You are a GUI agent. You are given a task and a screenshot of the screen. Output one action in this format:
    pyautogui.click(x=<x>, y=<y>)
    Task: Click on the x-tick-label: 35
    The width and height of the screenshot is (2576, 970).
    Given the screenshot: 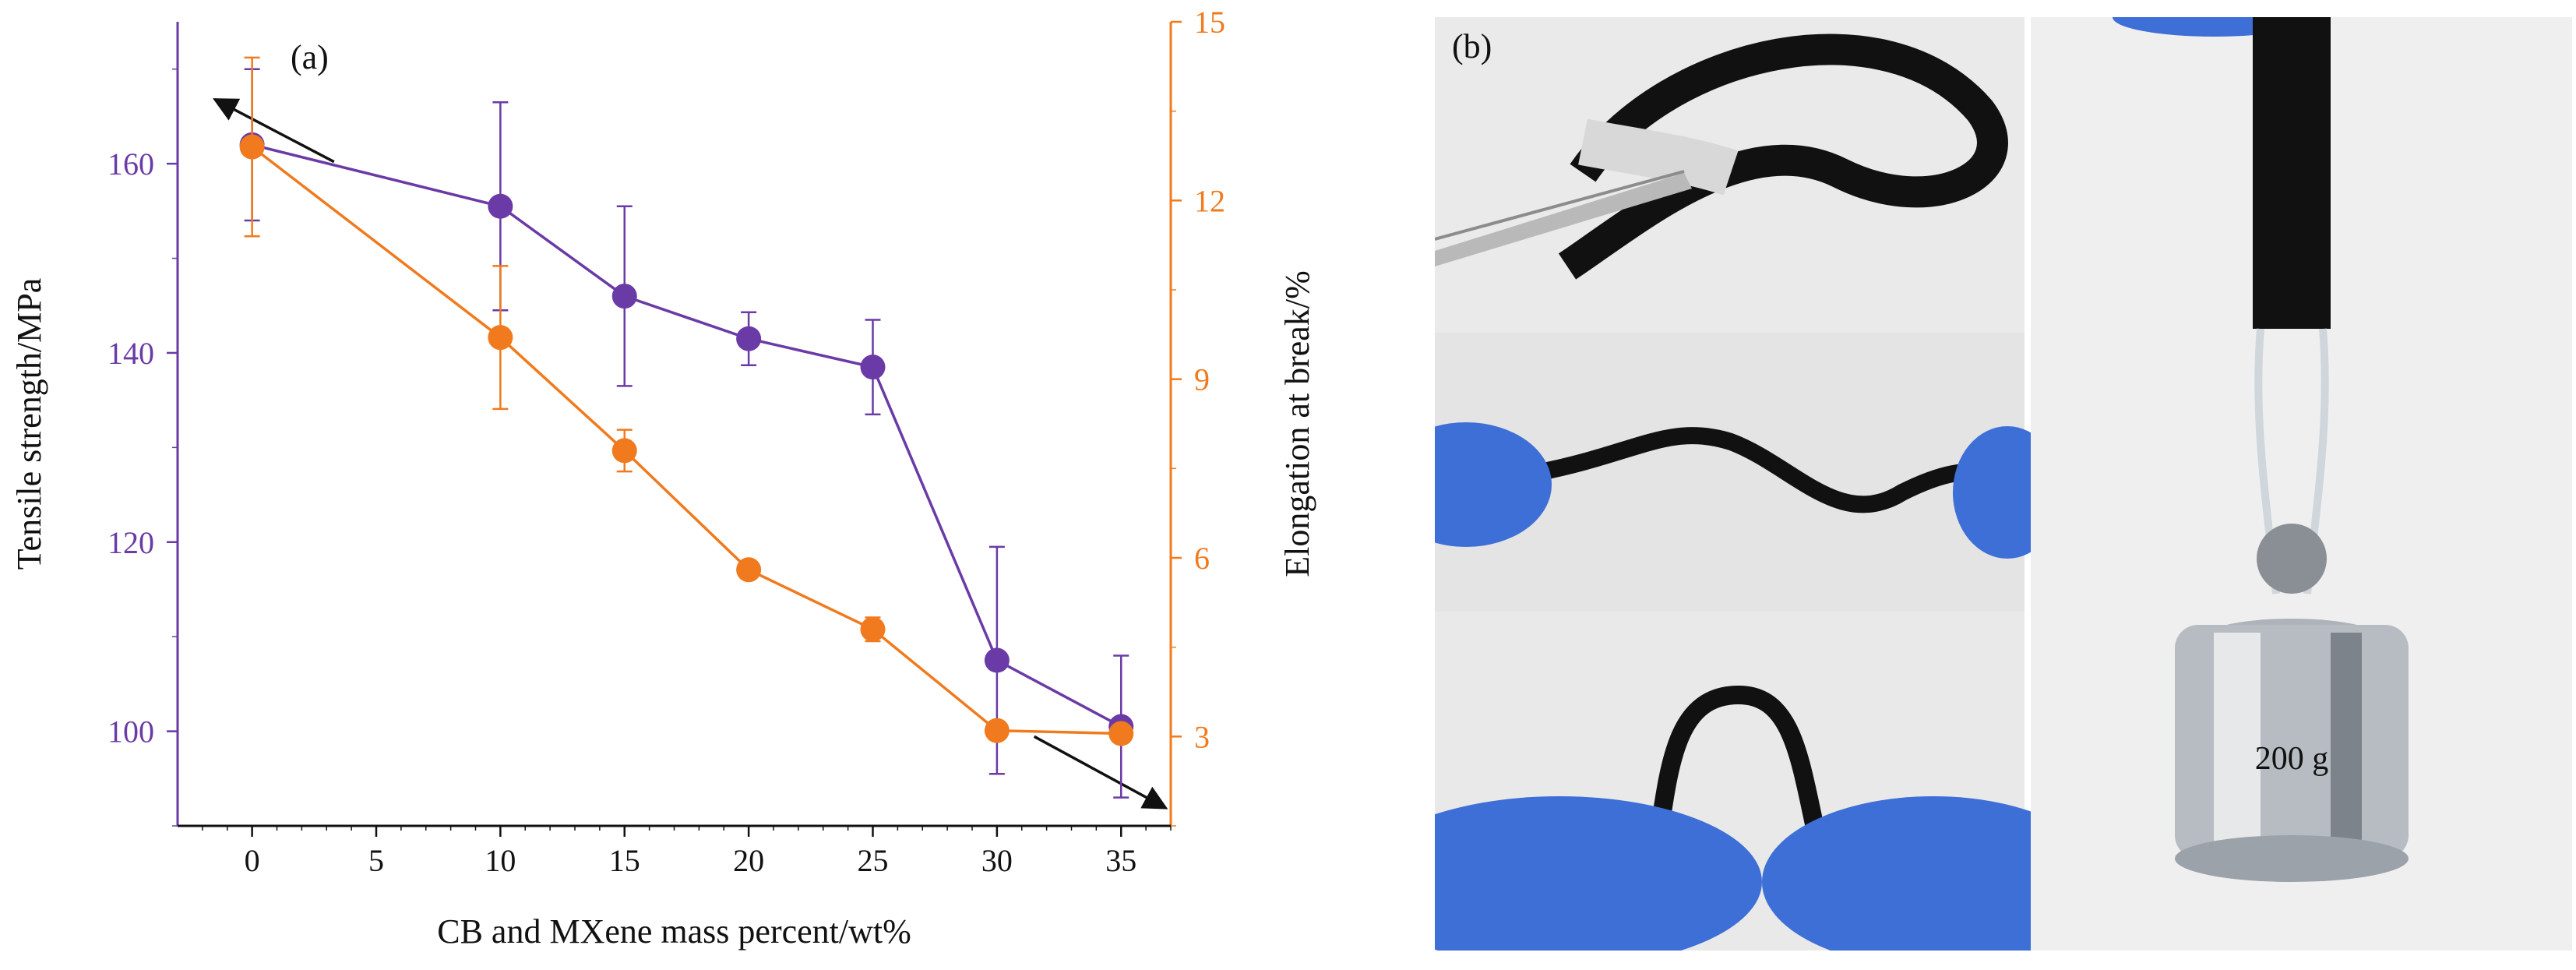 What is the action you would take?
    pyautogui.click(x=1120, y=861)
    